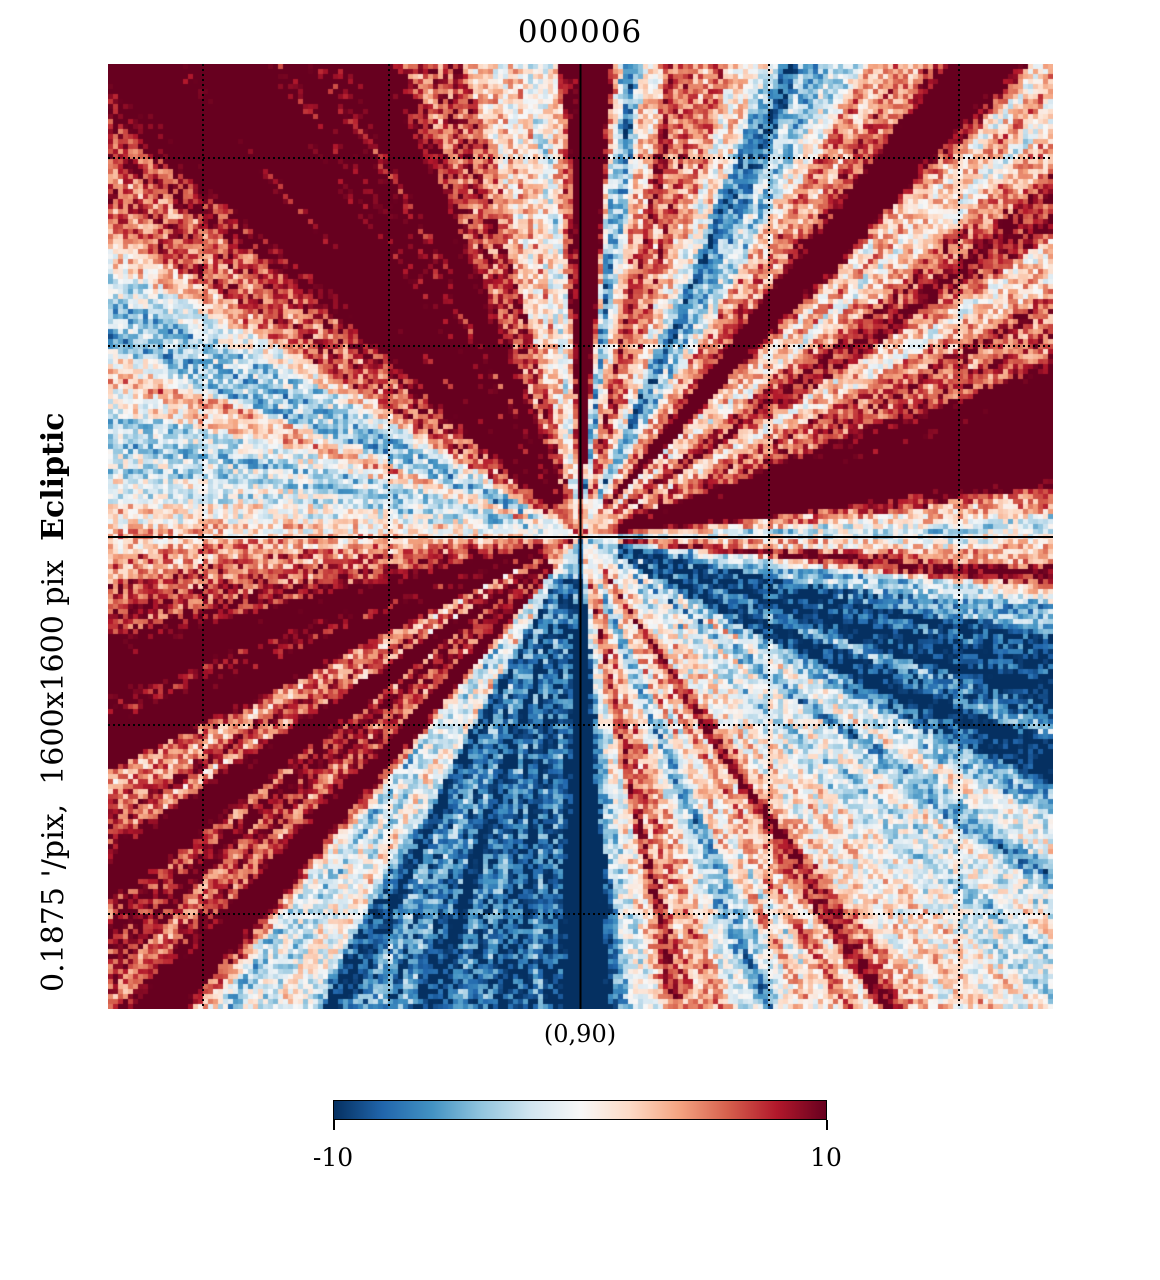  I want to click on colorbar-tick-max, so click(827, 1125).